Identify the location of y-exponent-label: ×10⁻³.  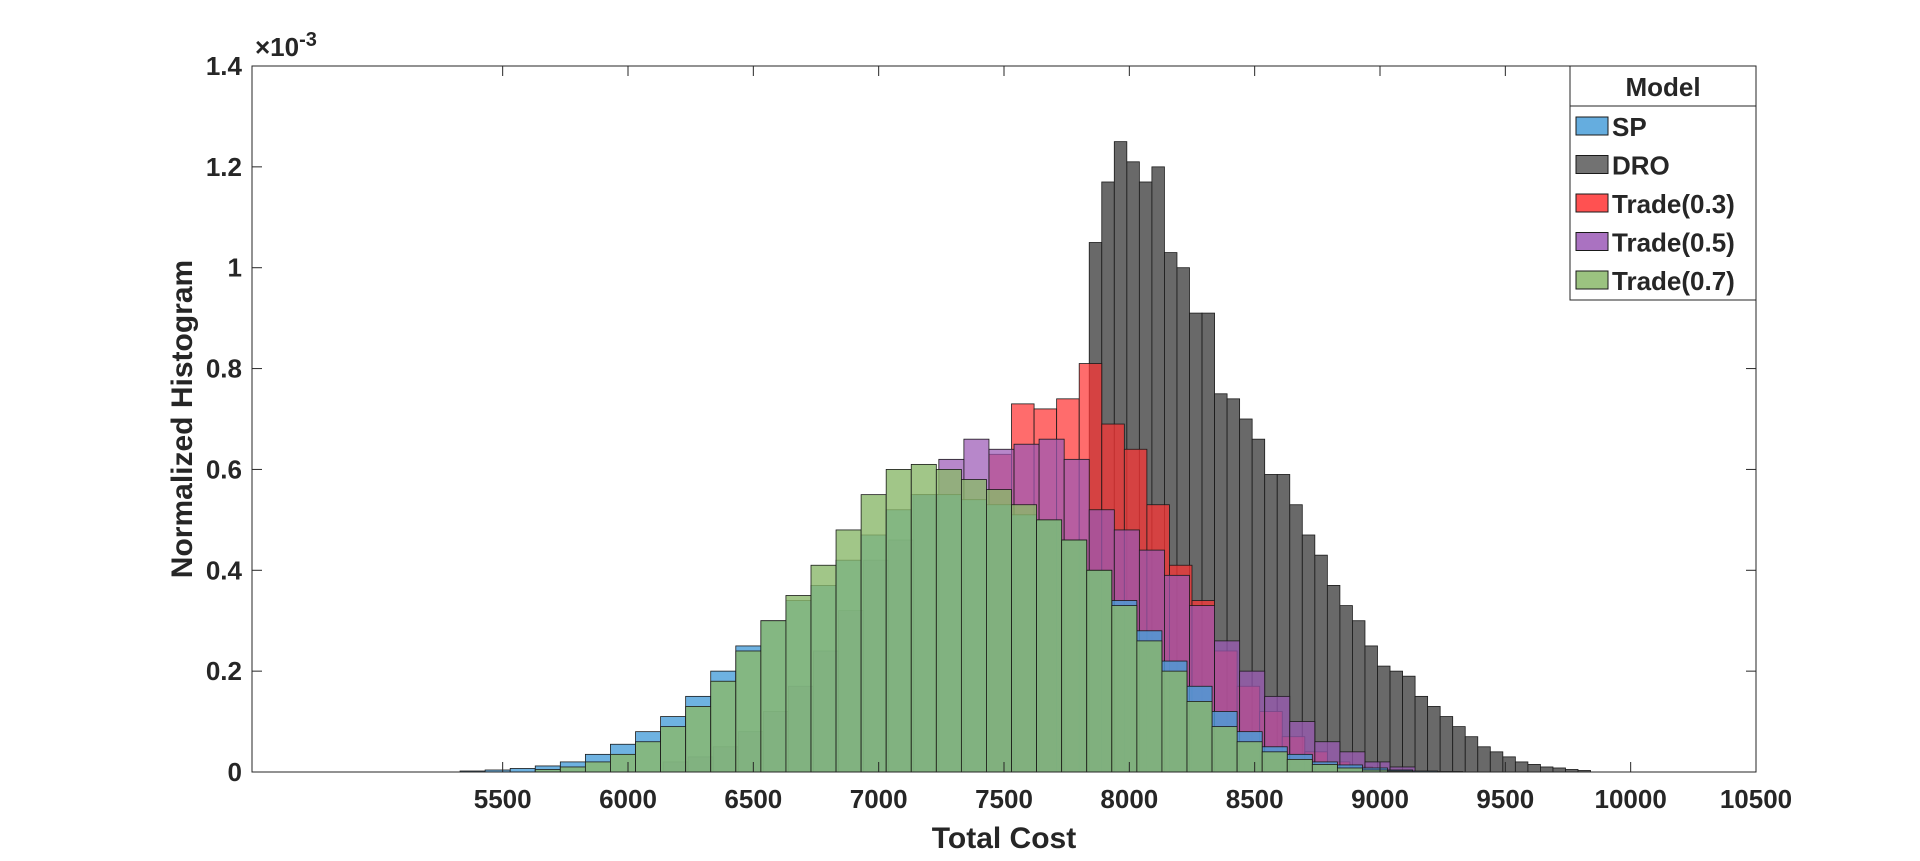
(286, 45).